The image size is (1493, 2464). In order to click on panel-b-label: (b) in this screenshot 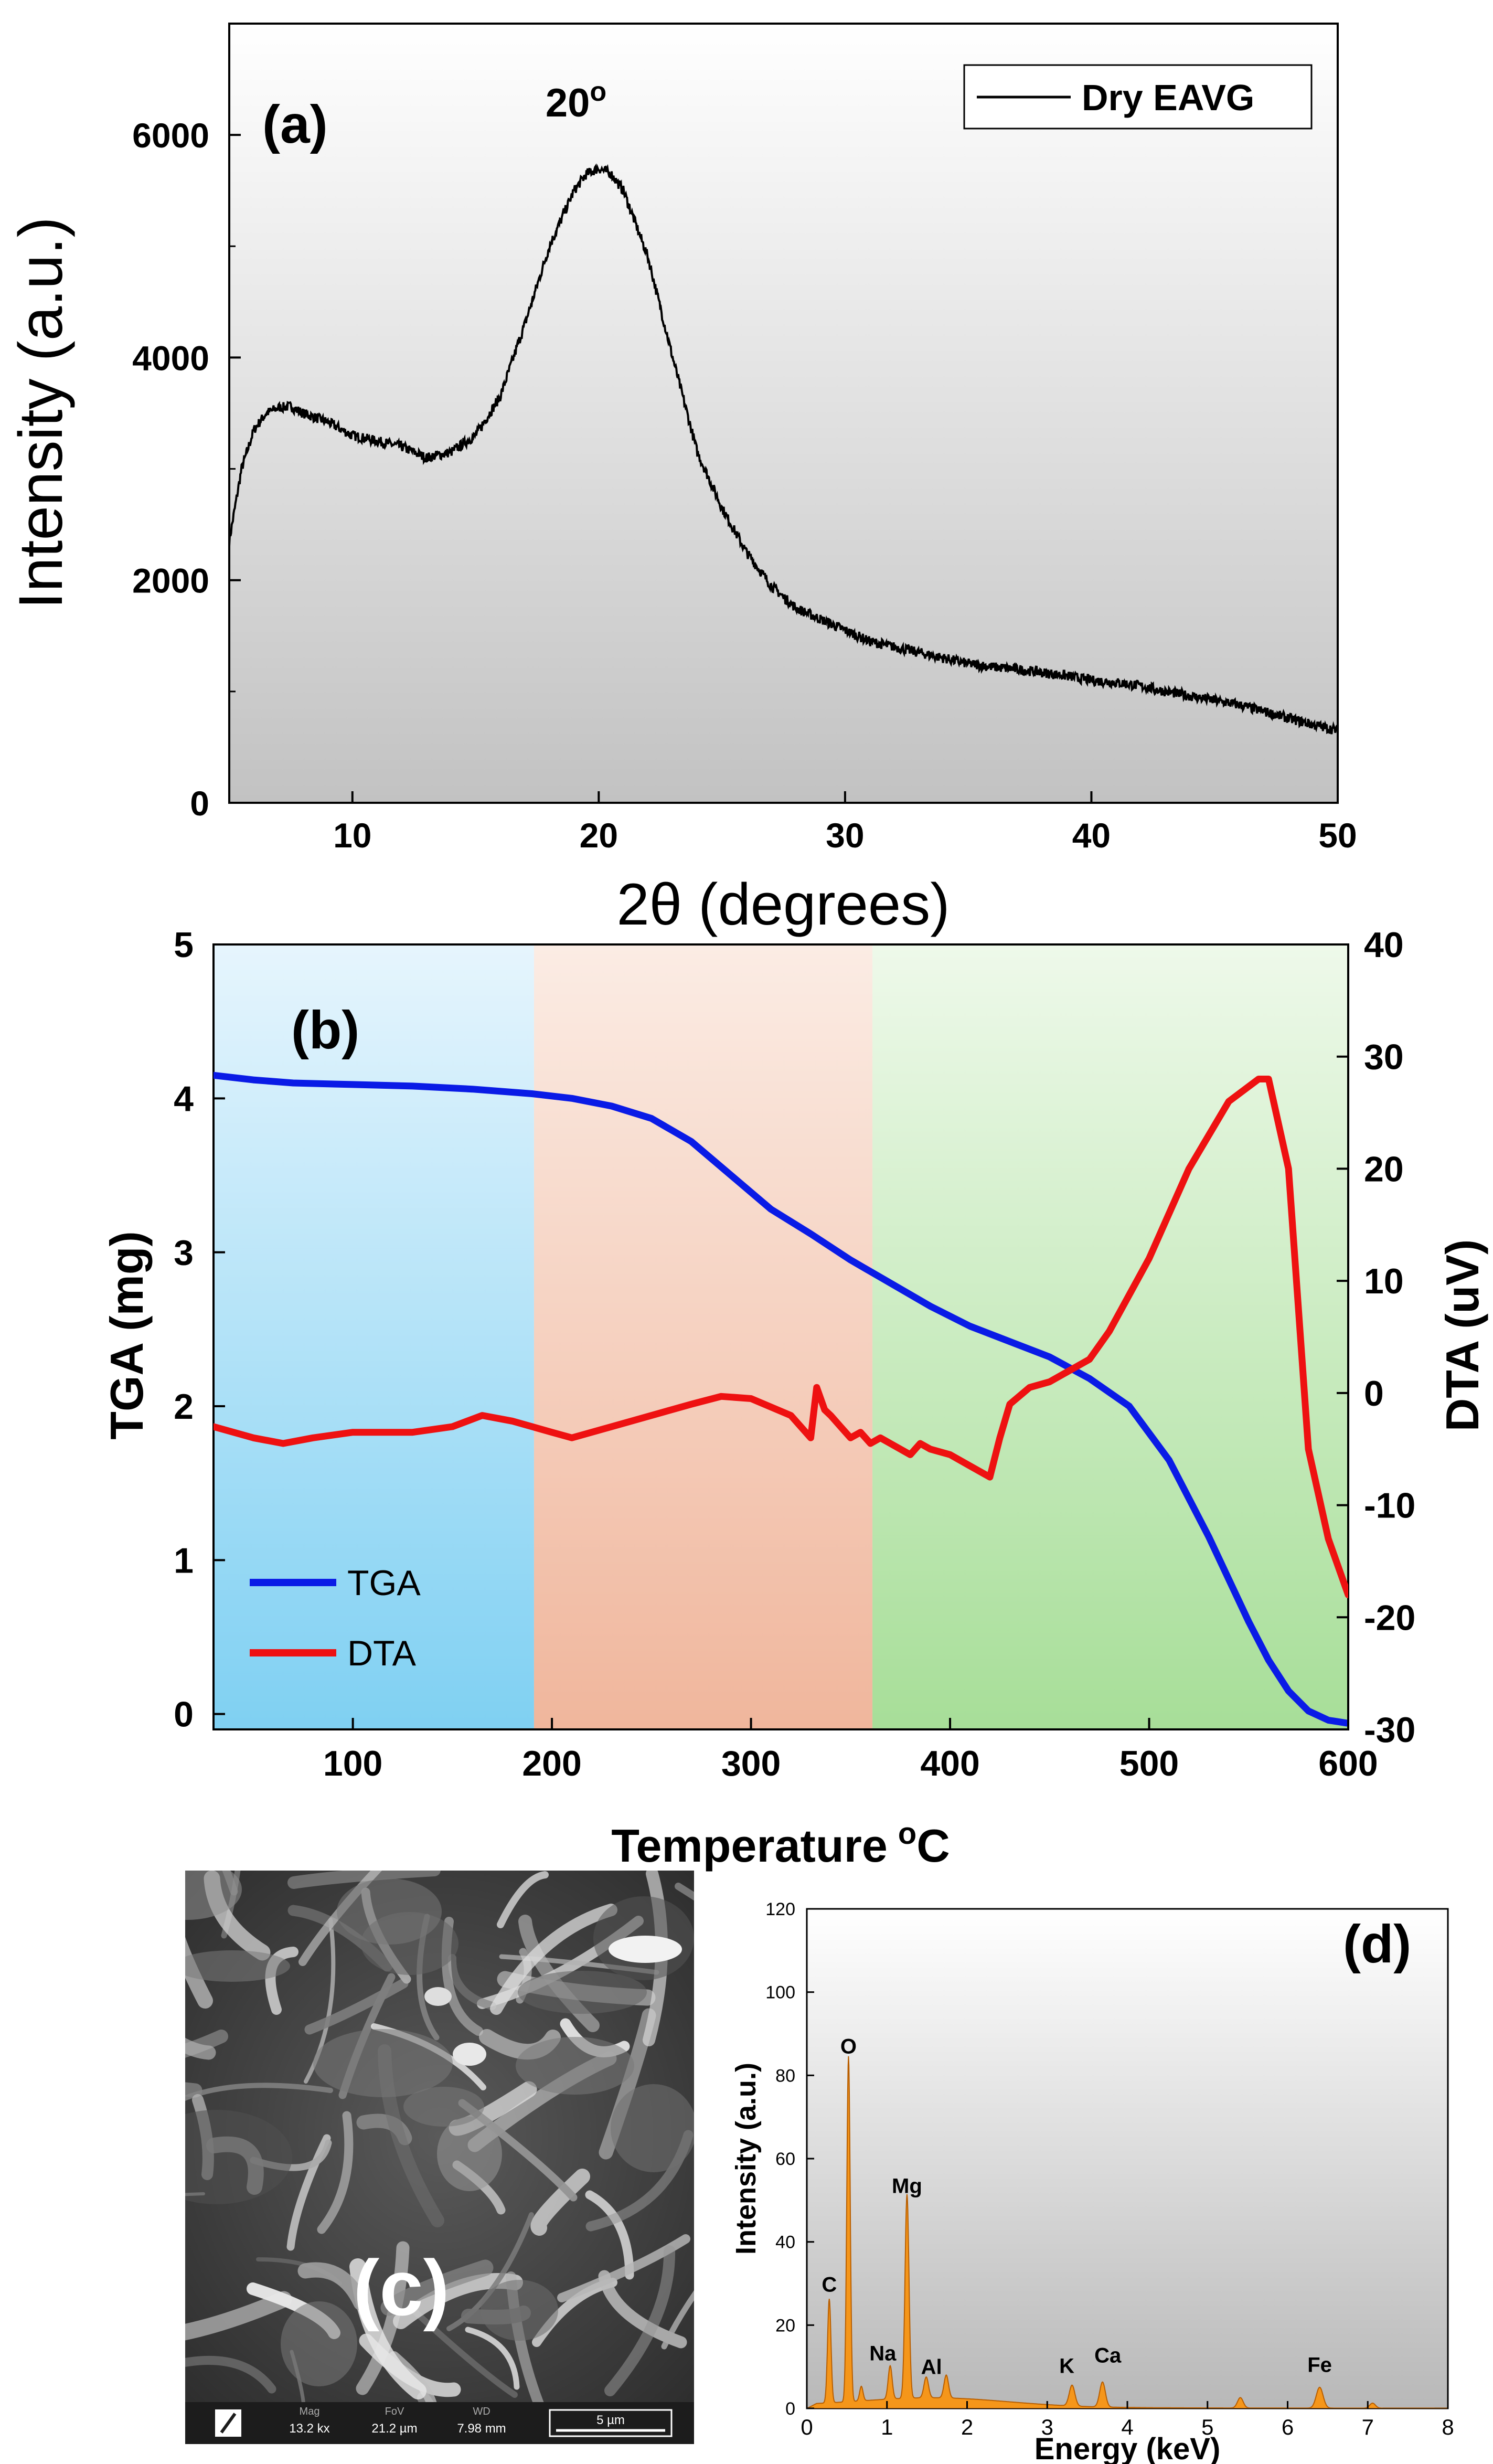, I will do `click(325, 1030)`.